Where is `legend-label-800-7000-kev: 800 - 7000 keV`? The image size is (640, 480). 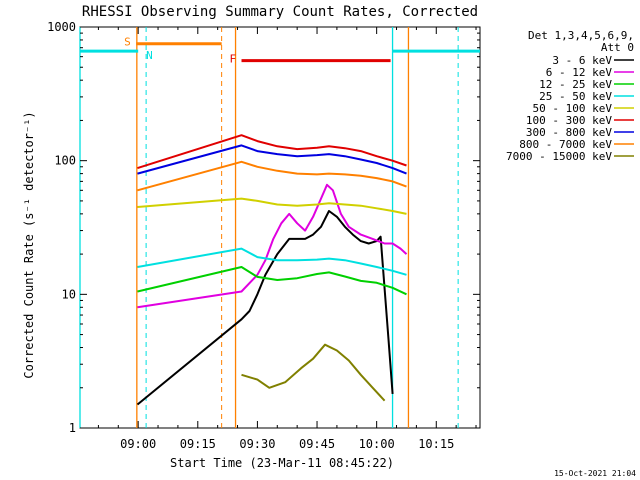 legend-label-800-7000-kev: 800 - 7000 keV is located at coordinates (565, 144).